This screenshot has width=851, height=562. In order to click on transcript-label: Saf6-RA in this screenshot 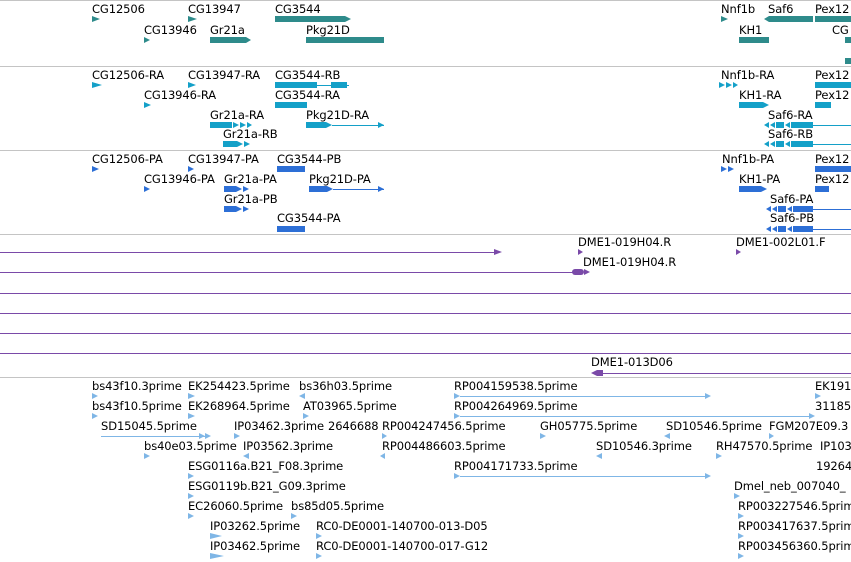, I will do `click(790, 115)`.